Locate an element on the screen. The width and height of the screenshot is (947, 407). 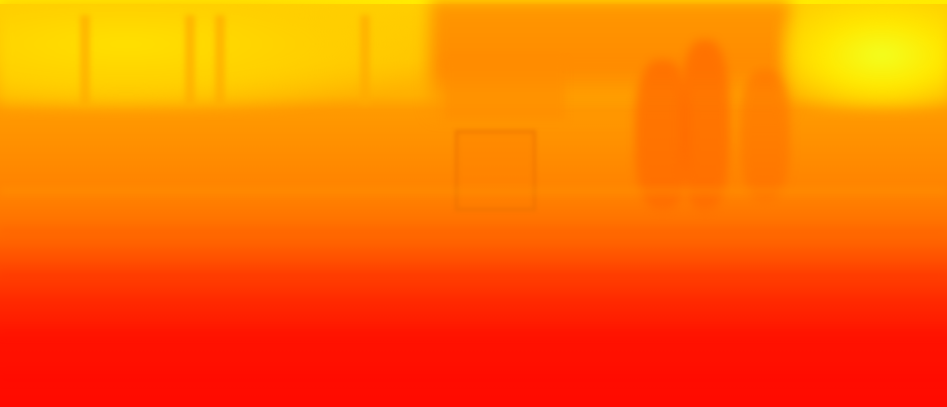
counter-top is located at coordinates (505, 90).